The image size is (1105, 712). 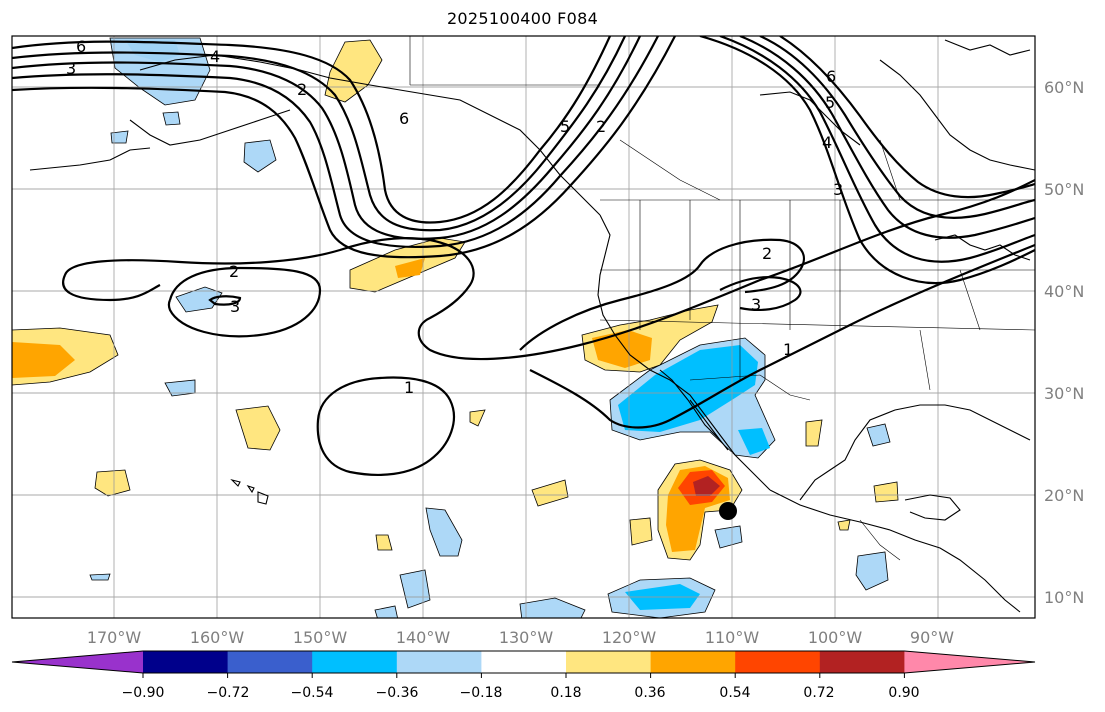 I want to click on colorbar-tick-label: 0.36, so click(x=649, y=693).